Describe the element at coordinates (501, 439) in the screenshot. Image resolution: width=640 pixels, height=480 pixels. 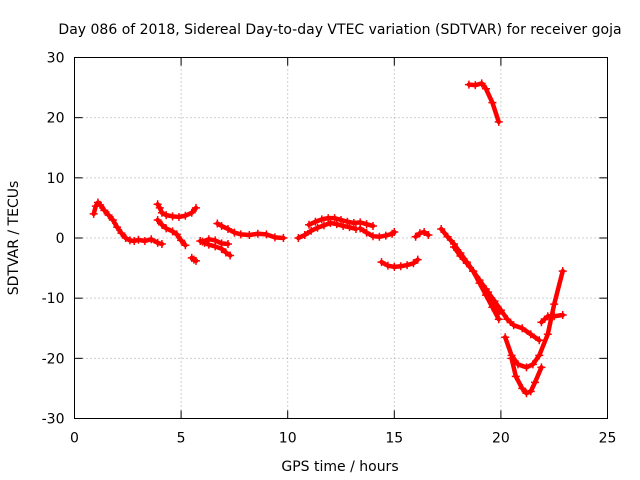
I see `x-tick-label: 20` at that location.